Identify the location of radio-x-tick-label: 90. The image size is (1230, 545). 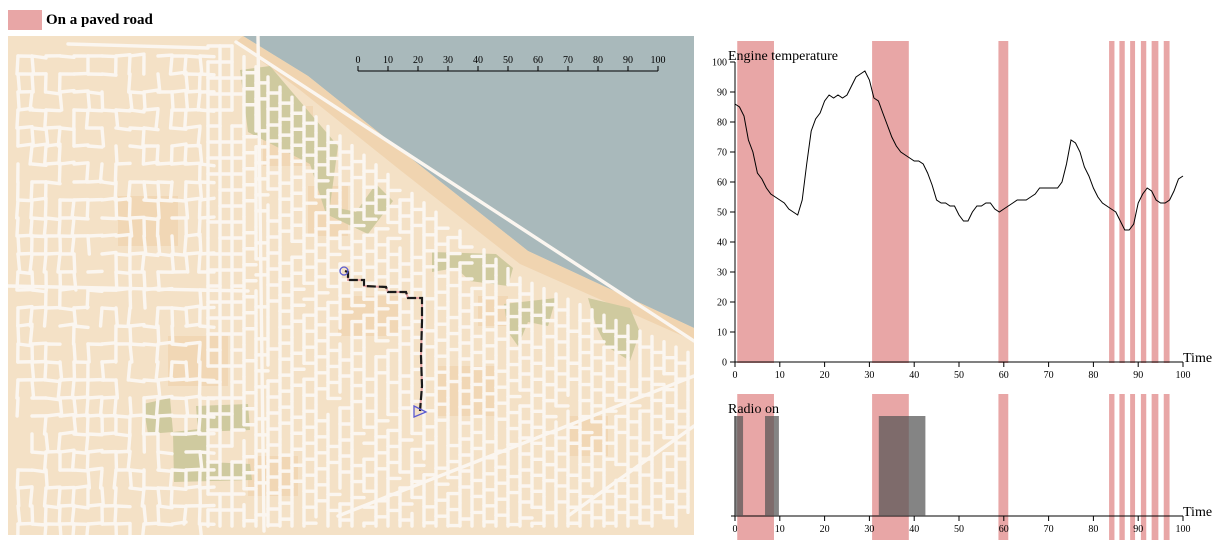
(1138, 529).